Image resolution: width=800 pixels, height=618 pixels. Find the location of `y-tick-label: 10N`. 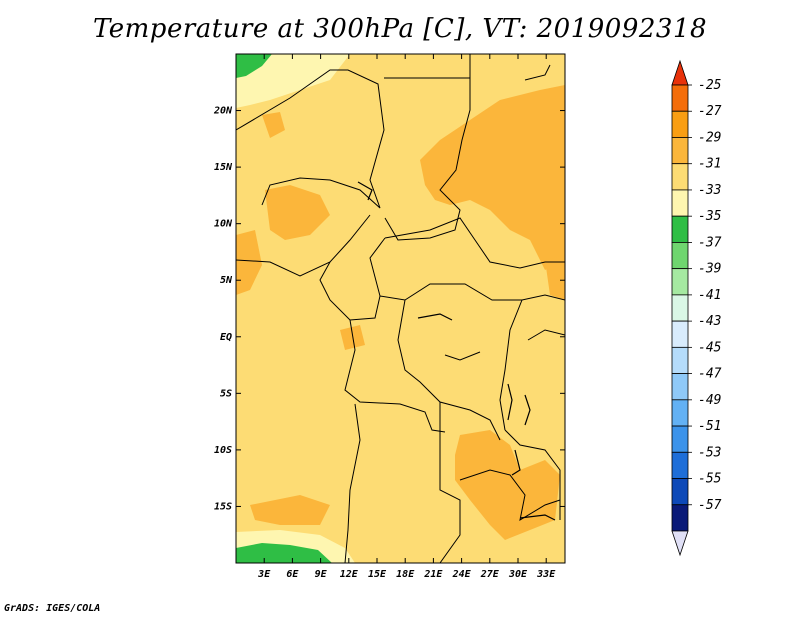

y-tick-label: 10N is located at coordinates (223, 224).